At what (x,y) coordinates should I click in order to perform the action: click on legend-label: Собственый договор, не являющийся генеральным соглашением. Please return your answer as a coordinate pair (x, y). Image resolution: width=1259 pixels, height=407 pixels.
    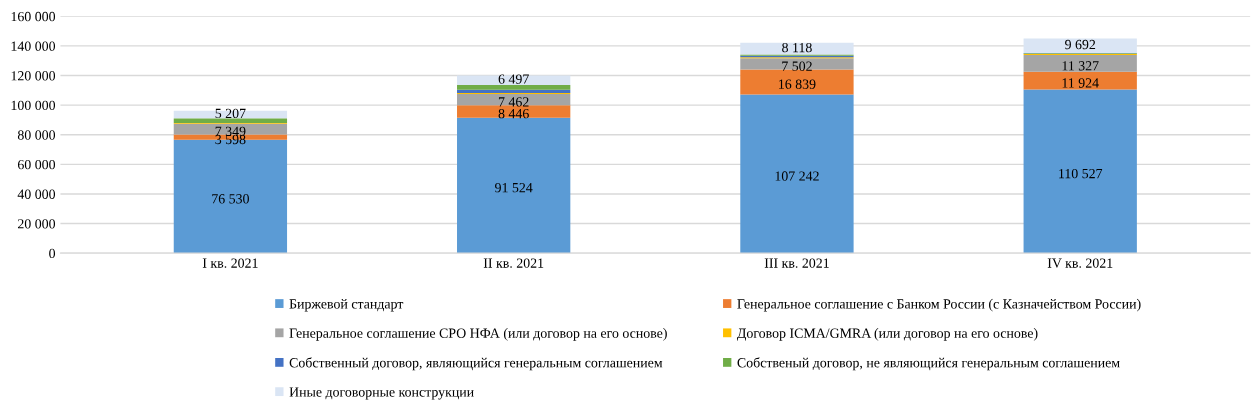
    Looking at the image, I should click on (928, 364).